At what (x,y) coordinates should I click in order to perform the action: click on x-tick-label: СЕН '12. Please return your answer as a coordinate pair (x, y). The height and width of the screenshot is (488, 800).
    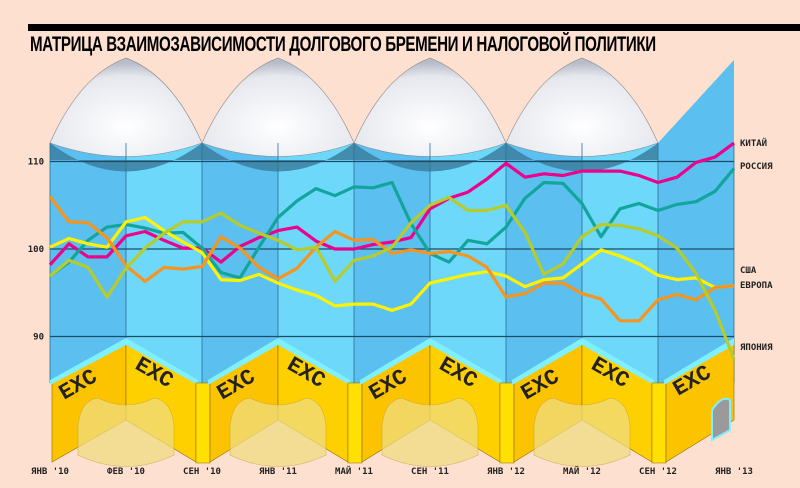
    Looking at the image, I should click on (658, 472).